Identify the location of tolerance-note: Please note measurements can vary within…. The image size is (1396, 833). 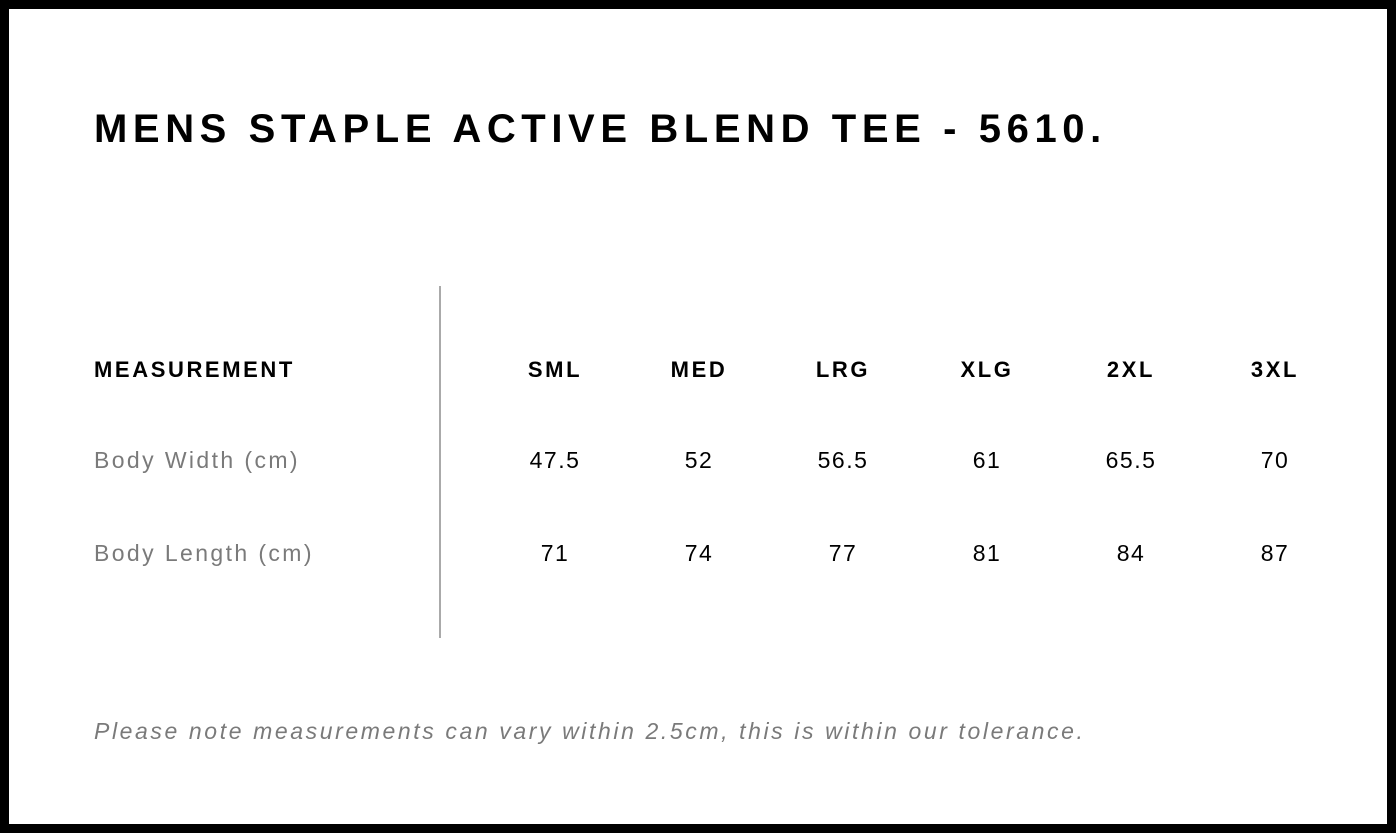
(590, 731).